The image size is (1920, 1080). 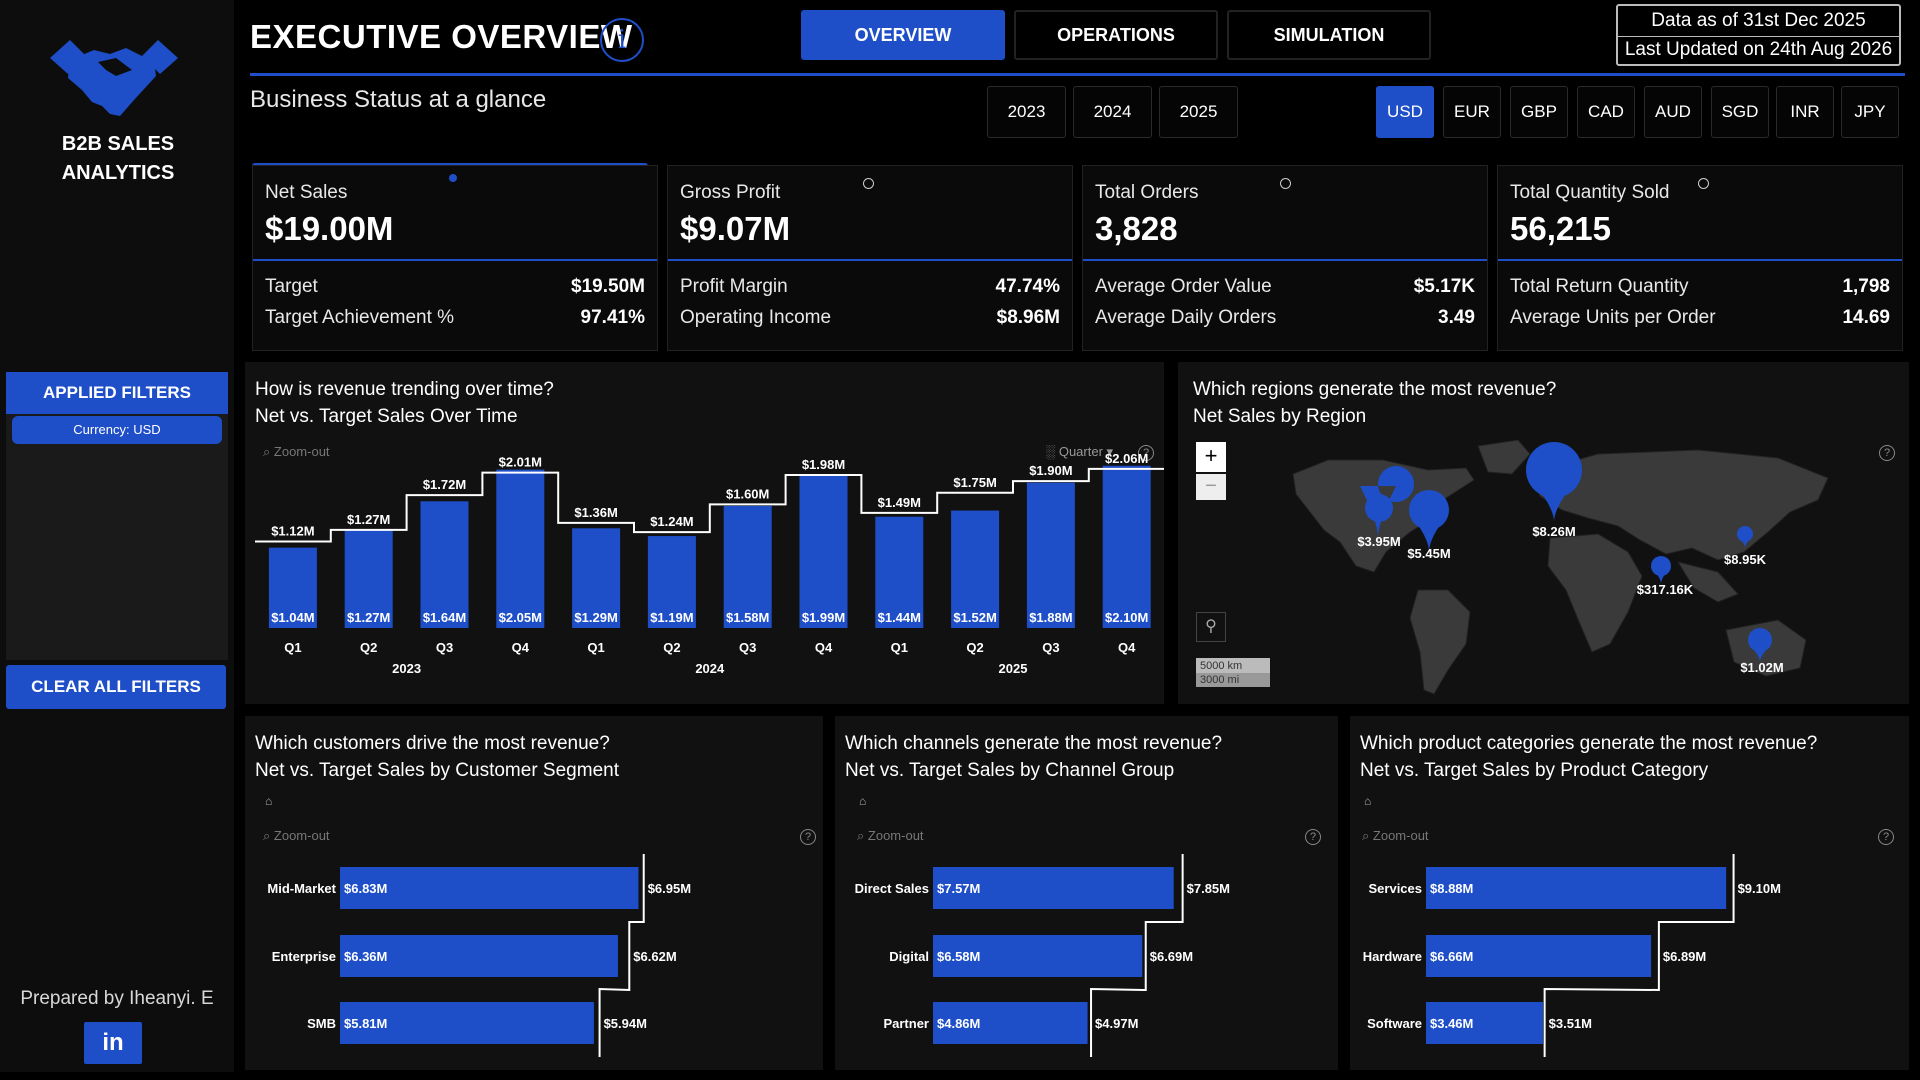 What do you see at coordinates (1472, 112) in the screenshot?
I see `currency-eur: EUR` at bounding box center [1472, 112].